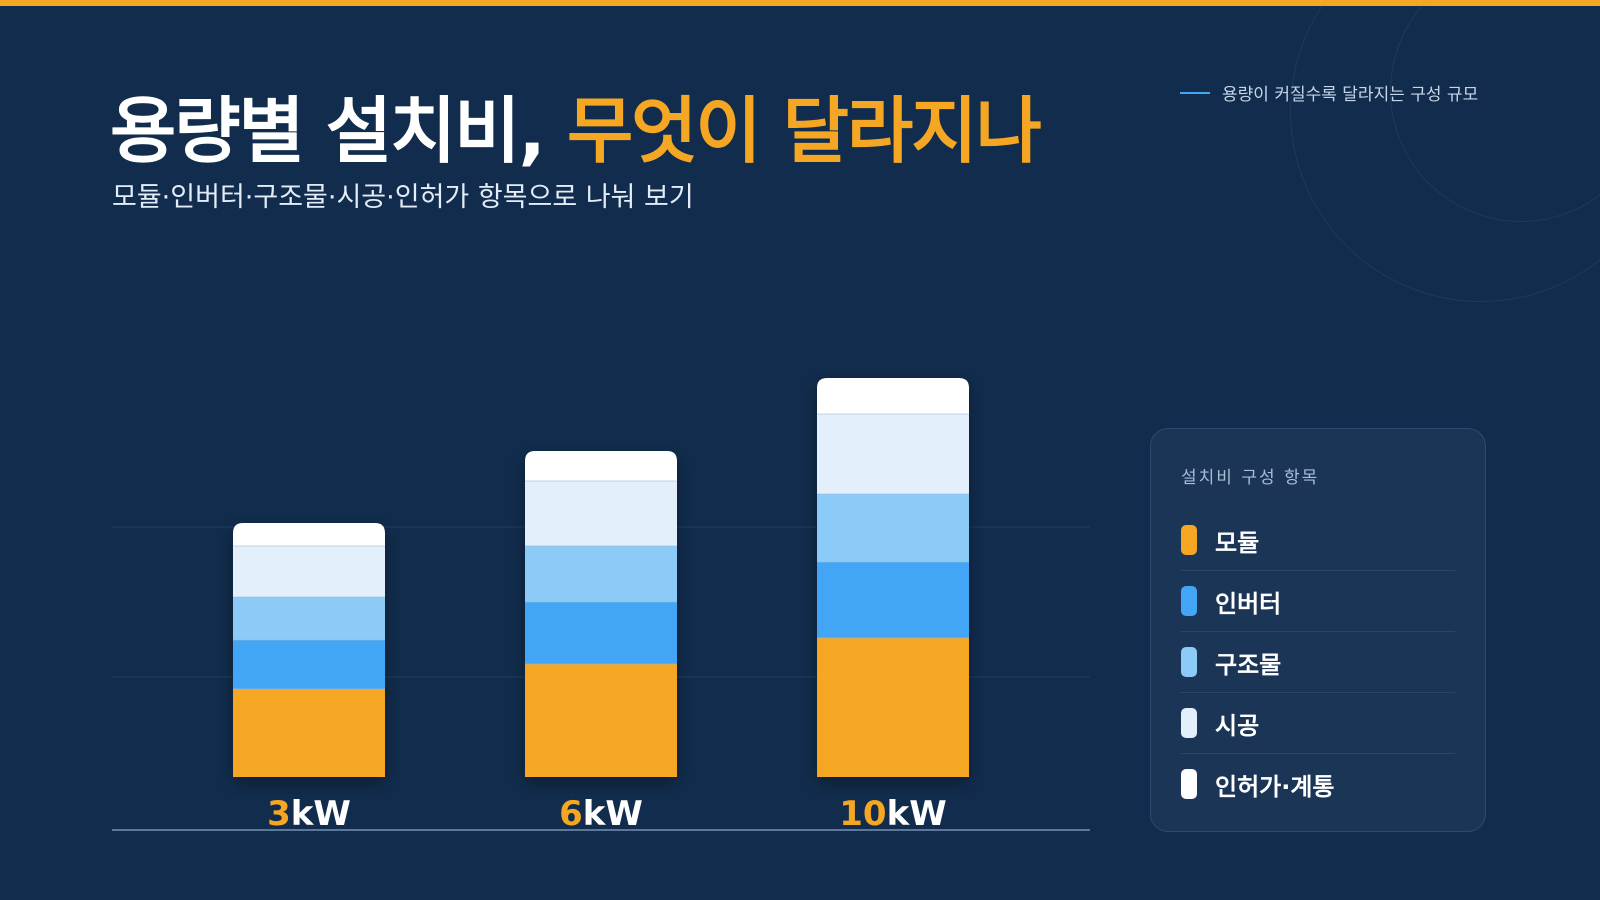 The image size is (1600, 900). What do you see at coordinates (1248, 603) in the screenshot?
I see `legend-label: 인버터` at bounding box center [1248, 603].